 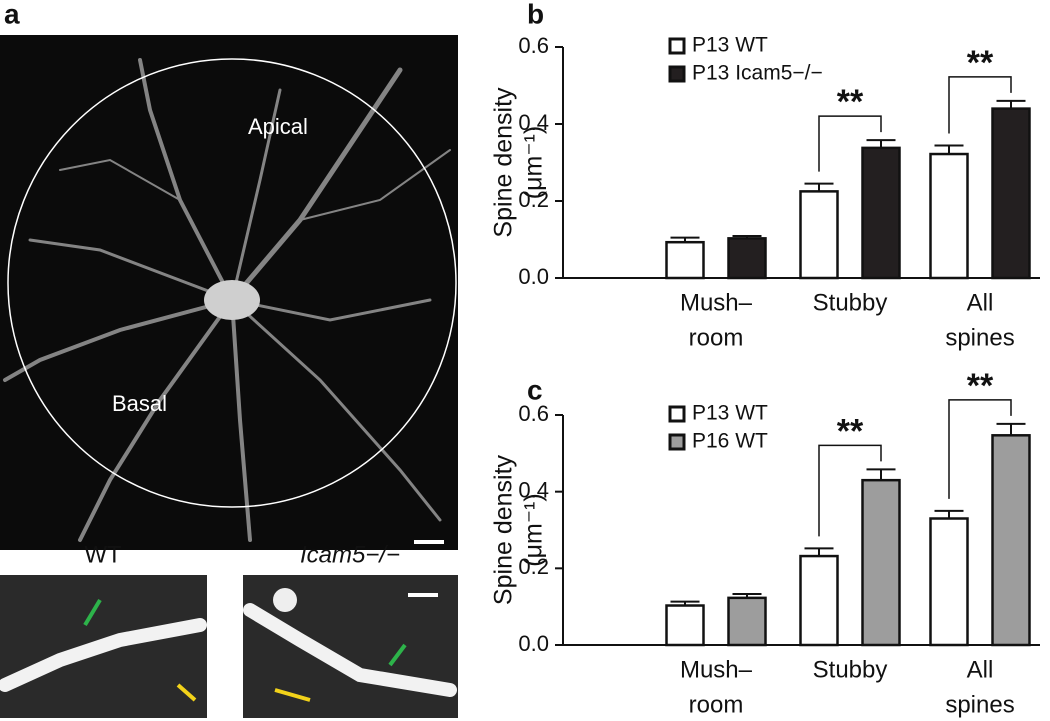 I want to click on image-label: WT, so click(x=103, y=554).